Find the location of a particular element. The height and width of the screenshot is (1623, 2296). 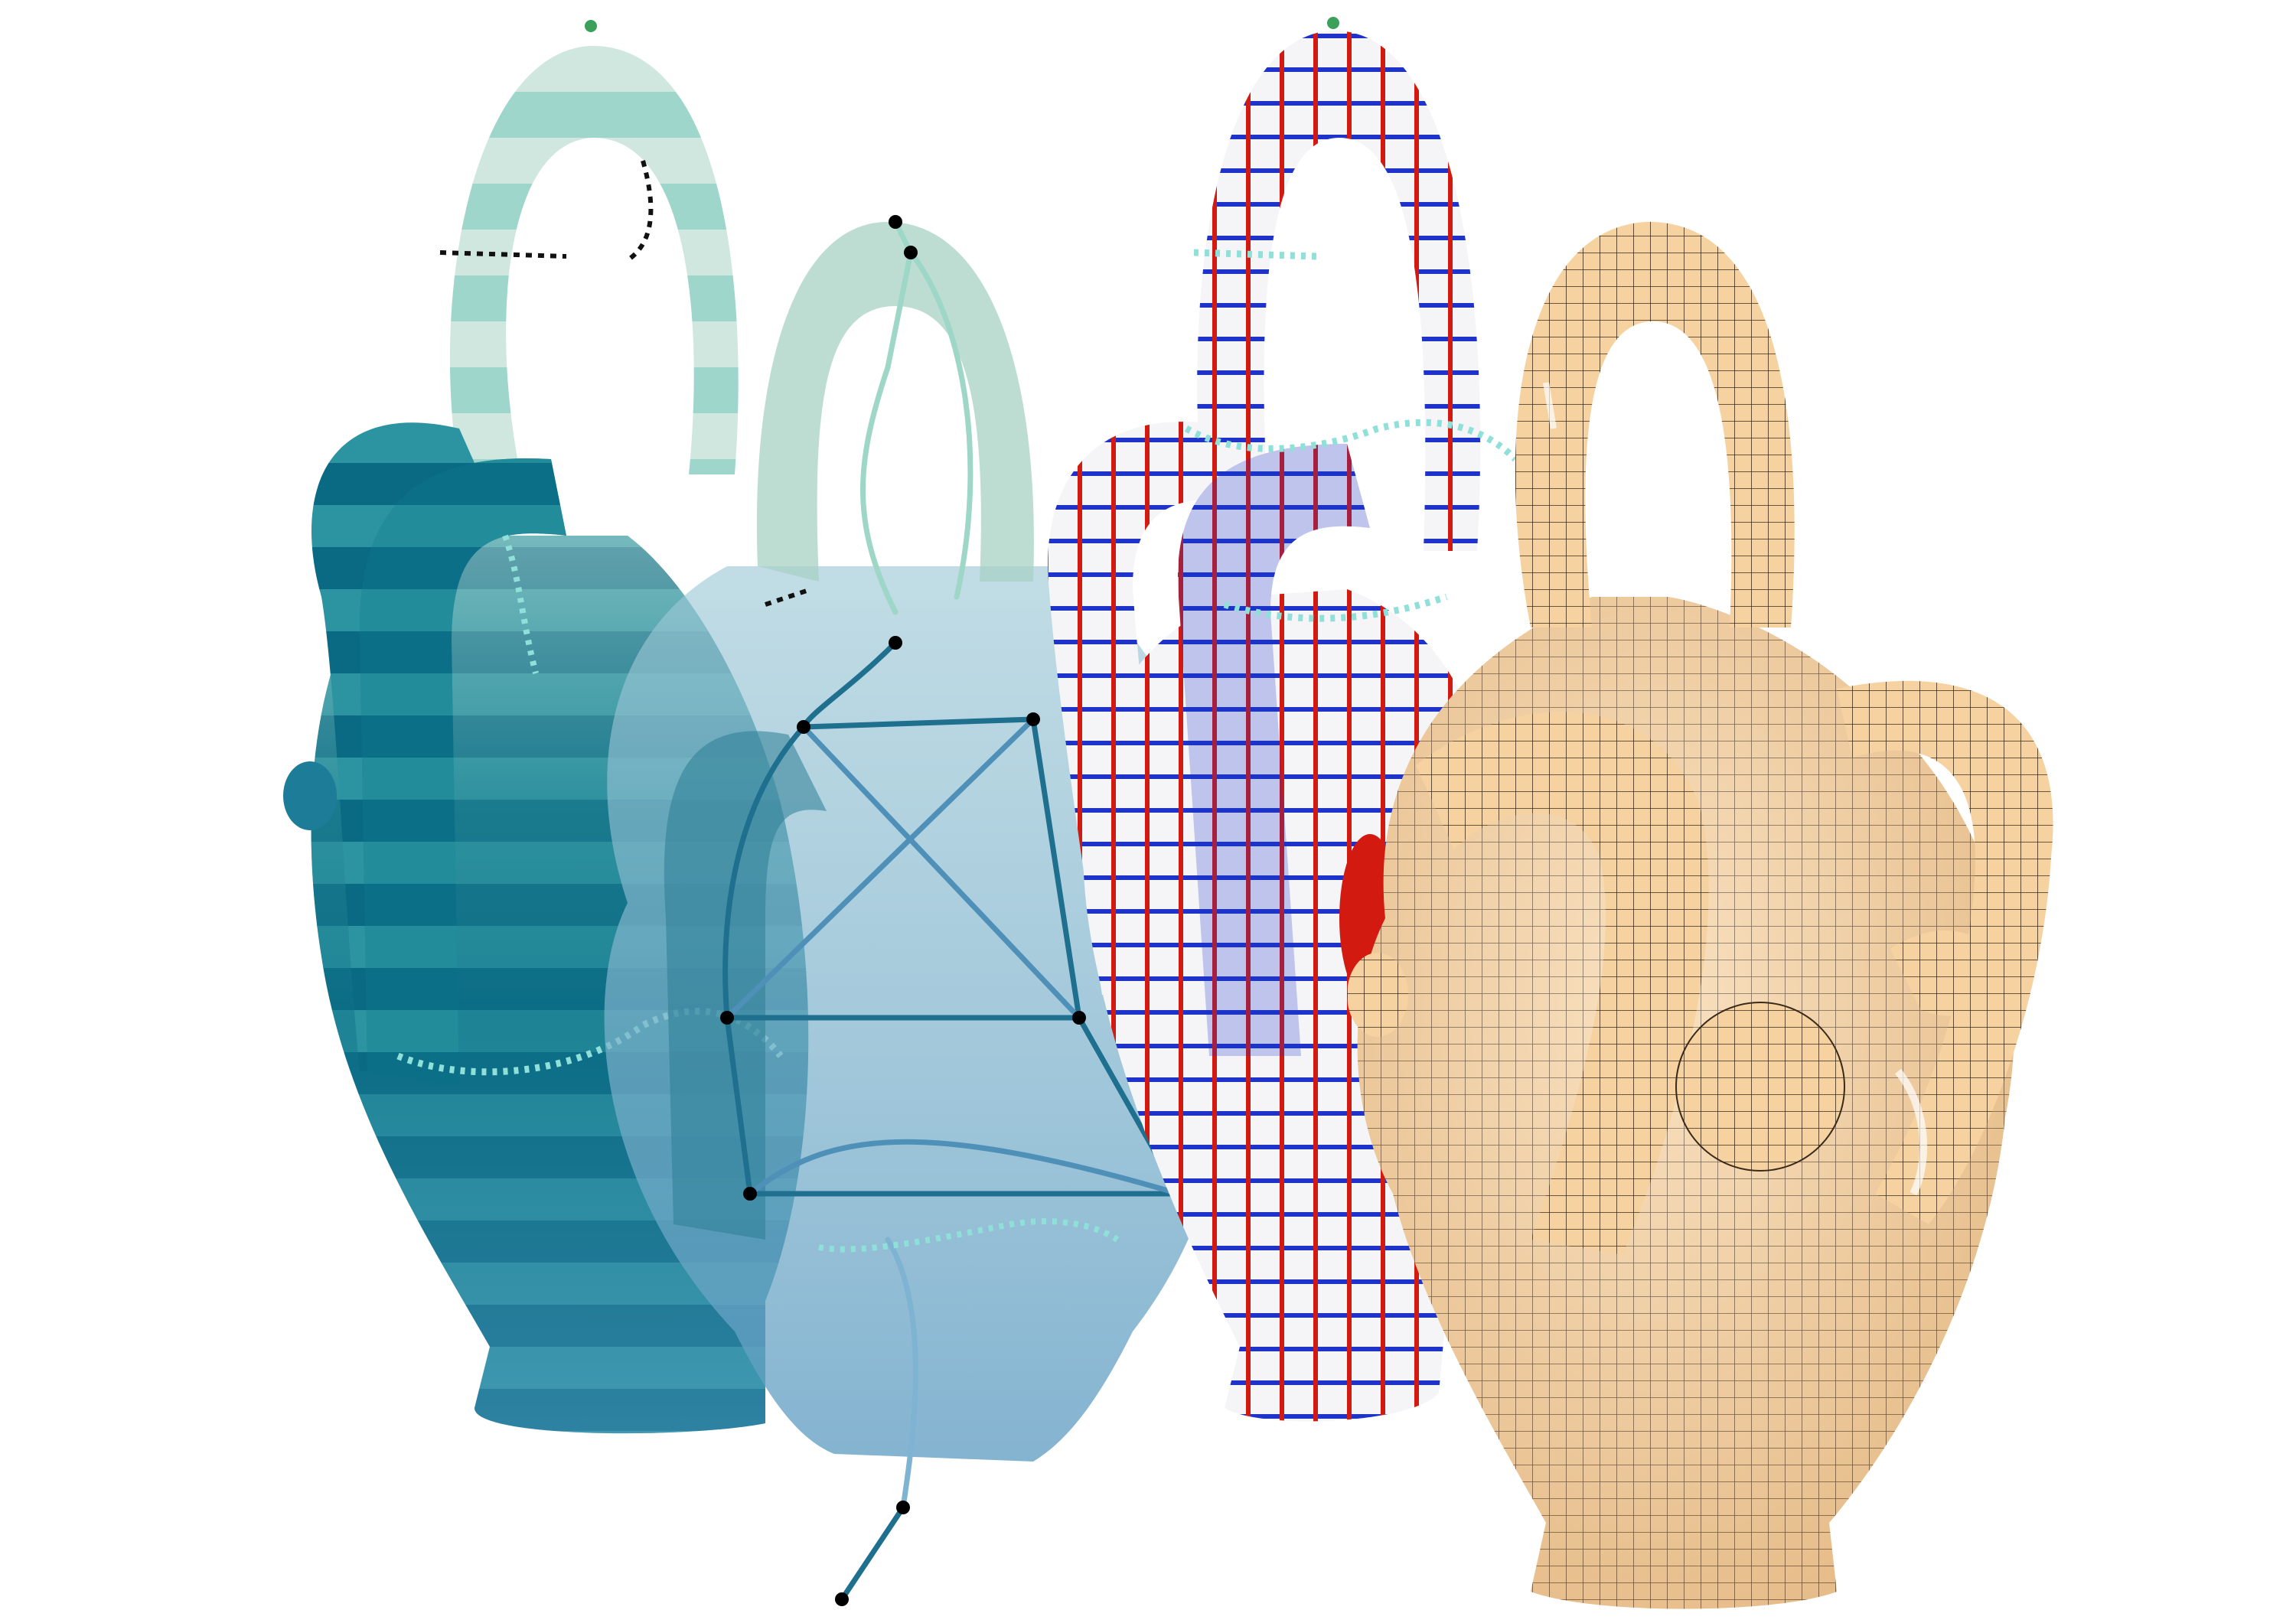

segmentation-seam is located at coordinates (503, 255).